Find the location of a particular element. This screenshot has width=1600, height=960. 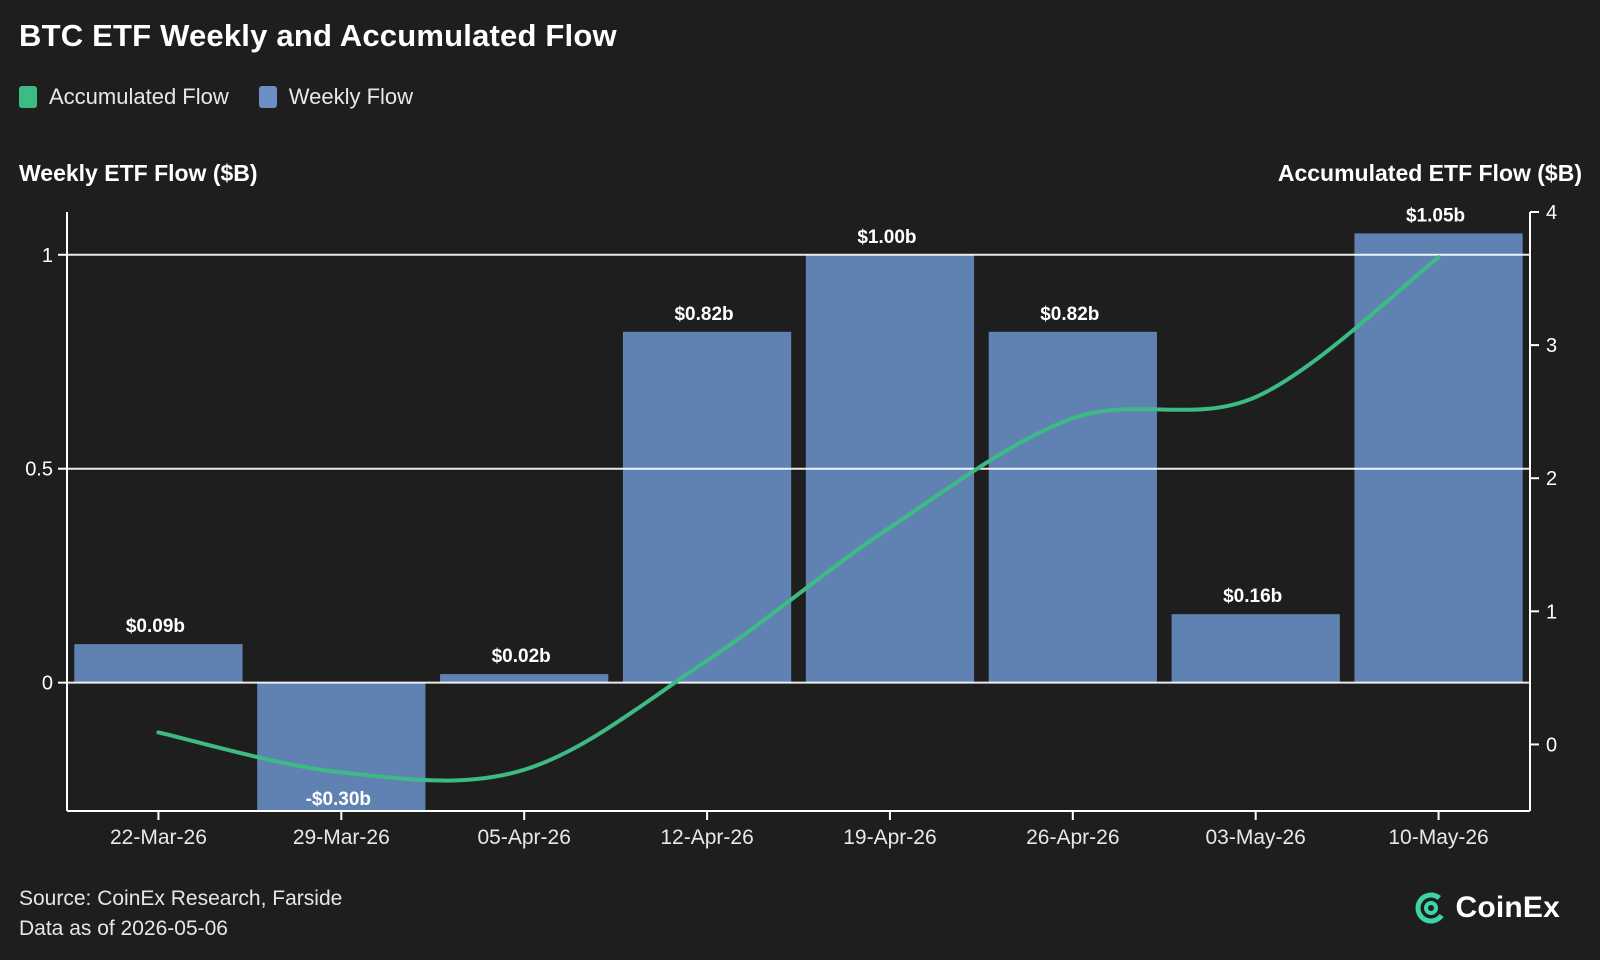

x-tick-label-19-Apr-26: 19-Apr-26 is located at coordinates (889, 837).